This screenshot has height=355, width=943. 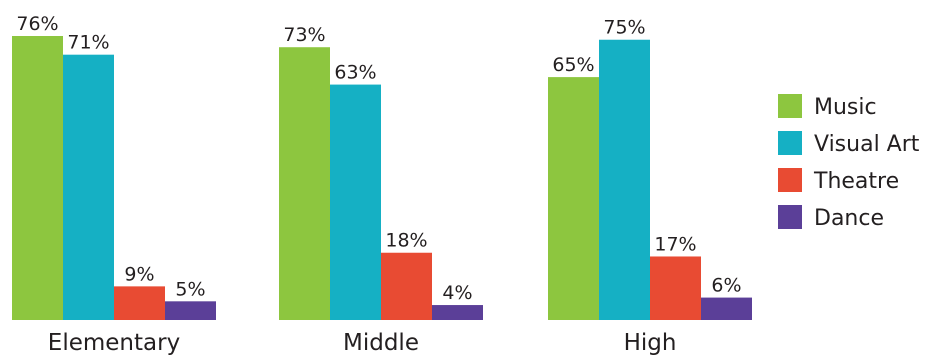 I want to click on category-label-elementary: Elementary, so click(x=114, y=342).